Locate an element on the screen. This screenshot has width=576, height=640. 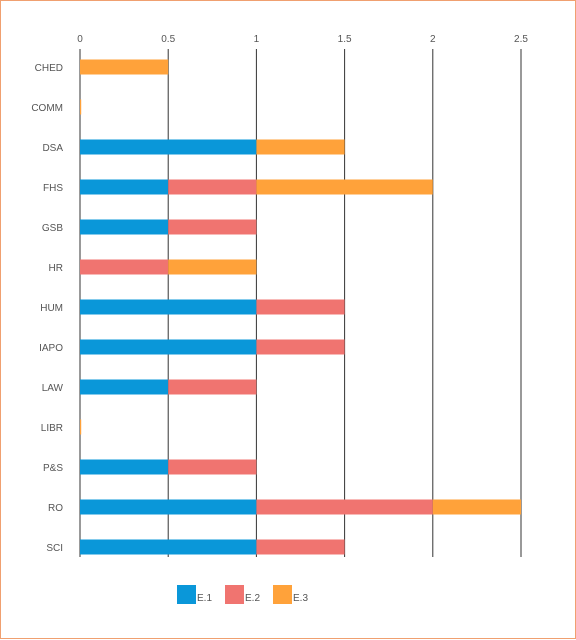
category-label: LAW is located at coordinates (53, 388).